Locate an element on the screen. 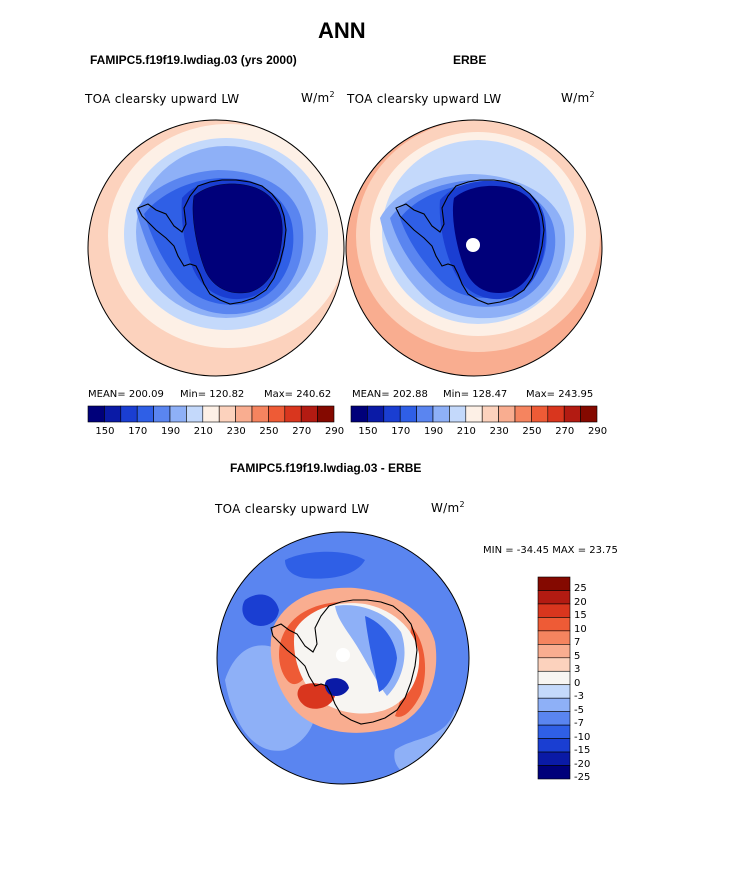 Image resolution: width=733 pixels, height=882 pixels. model-units-label: W/m2 is located at coordinates (318, 97).